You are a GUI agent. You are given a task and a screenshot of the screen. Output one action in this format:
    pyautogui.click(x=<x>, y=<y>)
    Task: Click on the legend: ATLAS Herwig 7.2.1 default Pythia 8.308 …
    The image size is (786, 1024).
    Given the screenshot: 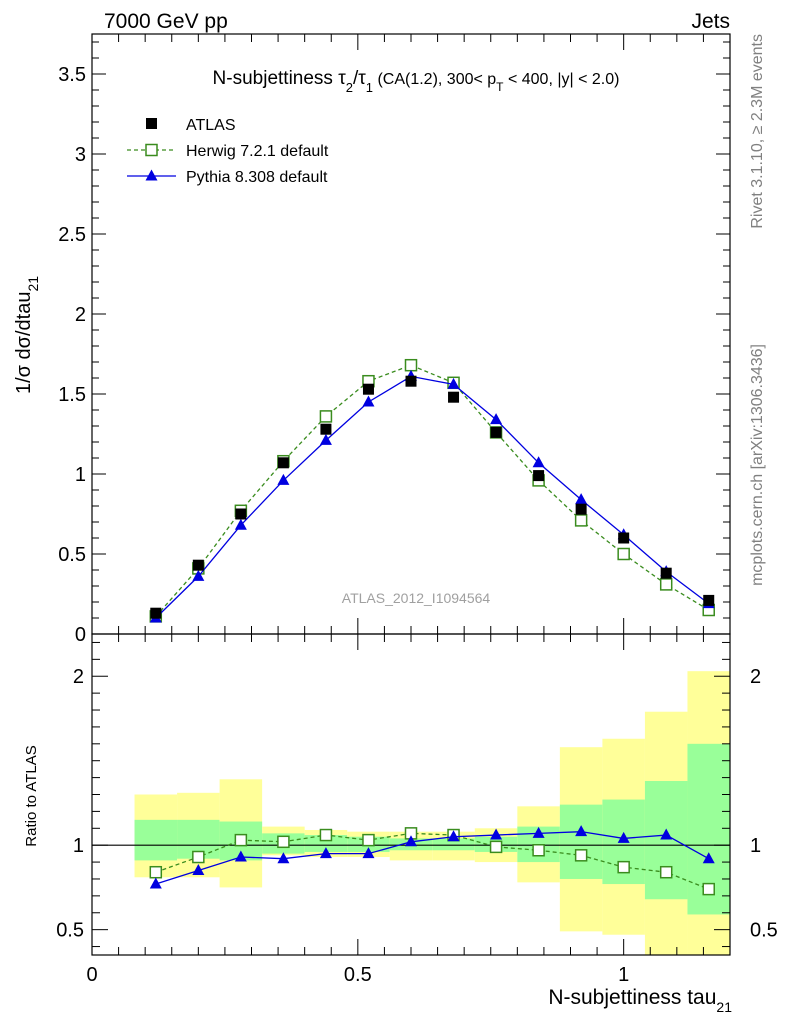 What is the action you would take?
    pyautogui.click(x=228, y=151)
    